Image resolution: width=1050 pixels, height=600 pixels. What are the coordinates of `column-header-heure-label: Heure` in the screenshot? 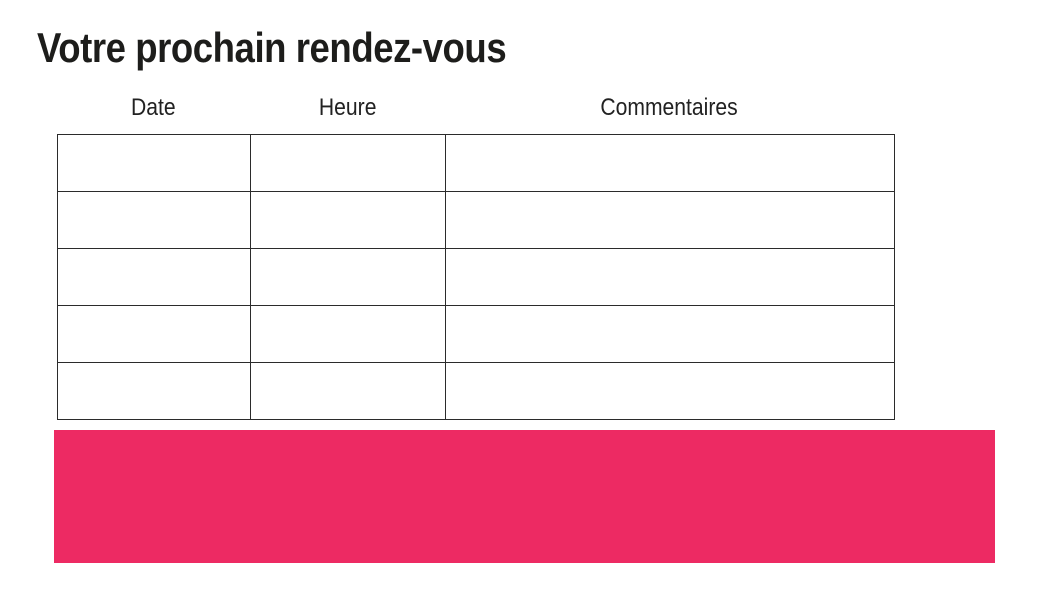 It's located at (347, 107).